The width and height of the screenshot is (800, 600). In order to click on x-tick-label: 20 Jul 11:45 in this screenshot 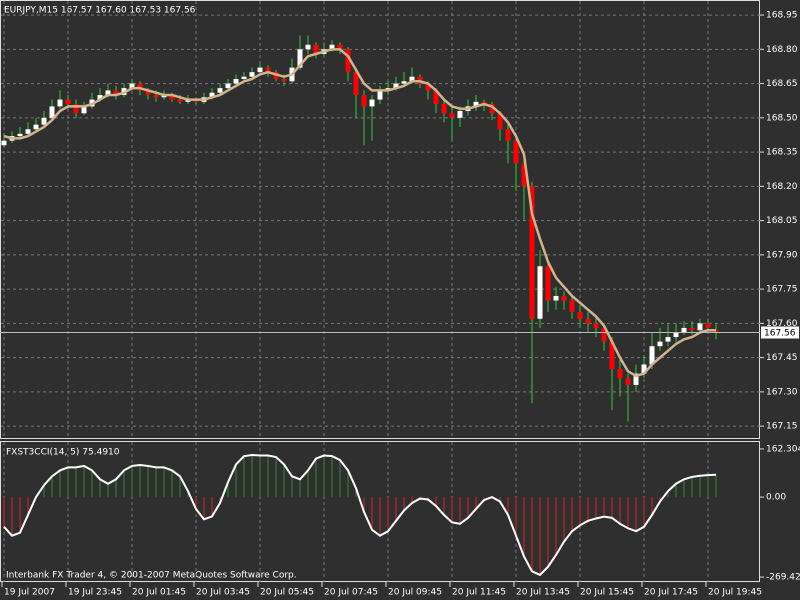, I will do `click(479, 593)`.